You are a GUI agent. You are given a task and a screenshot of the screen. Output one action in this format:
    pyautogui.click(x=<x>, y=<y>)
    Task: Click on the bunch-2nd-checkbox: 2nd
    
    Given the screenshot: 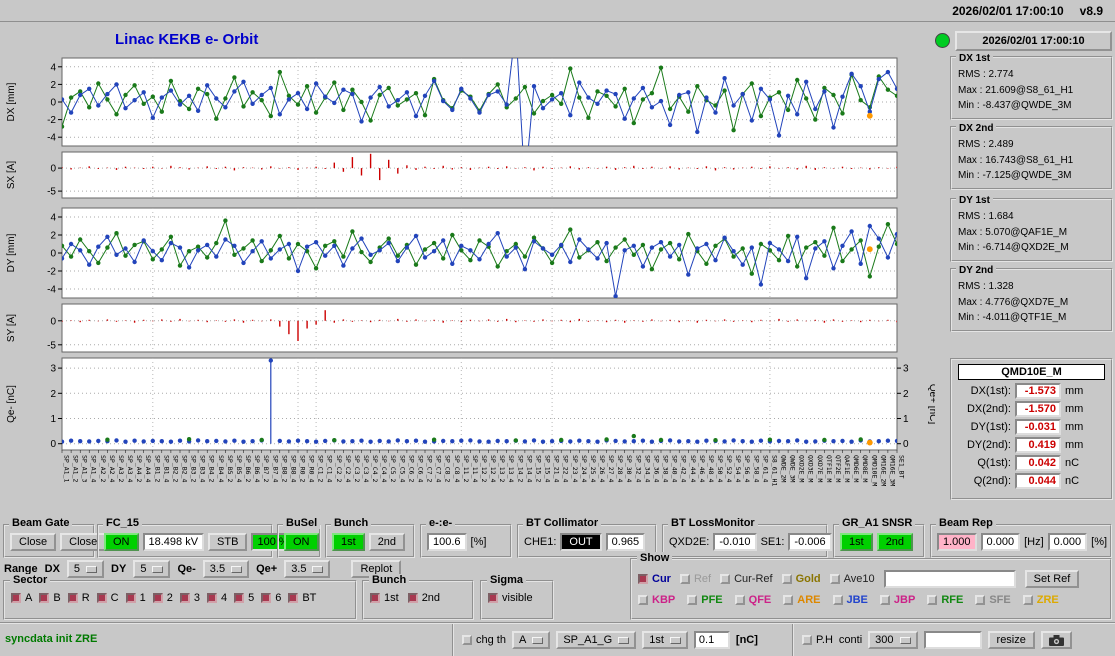 What is the action you would take?
    pyautogui.click(x=423, y=598)
    